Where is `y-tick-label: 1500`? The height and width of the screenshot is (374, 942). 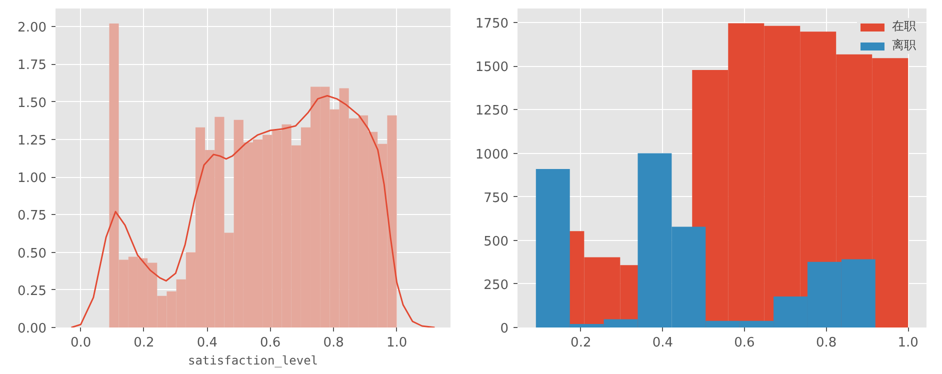 y-tick-label: 1500 is located at coordinates (492, 68).